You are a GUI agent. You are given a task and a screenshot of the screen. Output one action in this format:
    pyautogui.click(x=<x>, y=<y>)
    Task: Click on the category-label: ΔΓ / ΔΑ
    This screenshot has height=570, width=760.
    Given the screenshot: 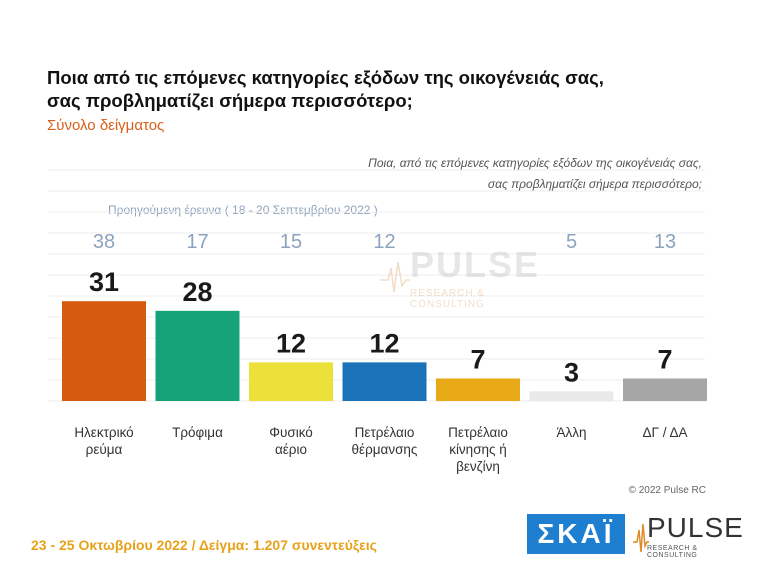 What is the action you would take?
    pyautogui.click(x=665, y=432)
    